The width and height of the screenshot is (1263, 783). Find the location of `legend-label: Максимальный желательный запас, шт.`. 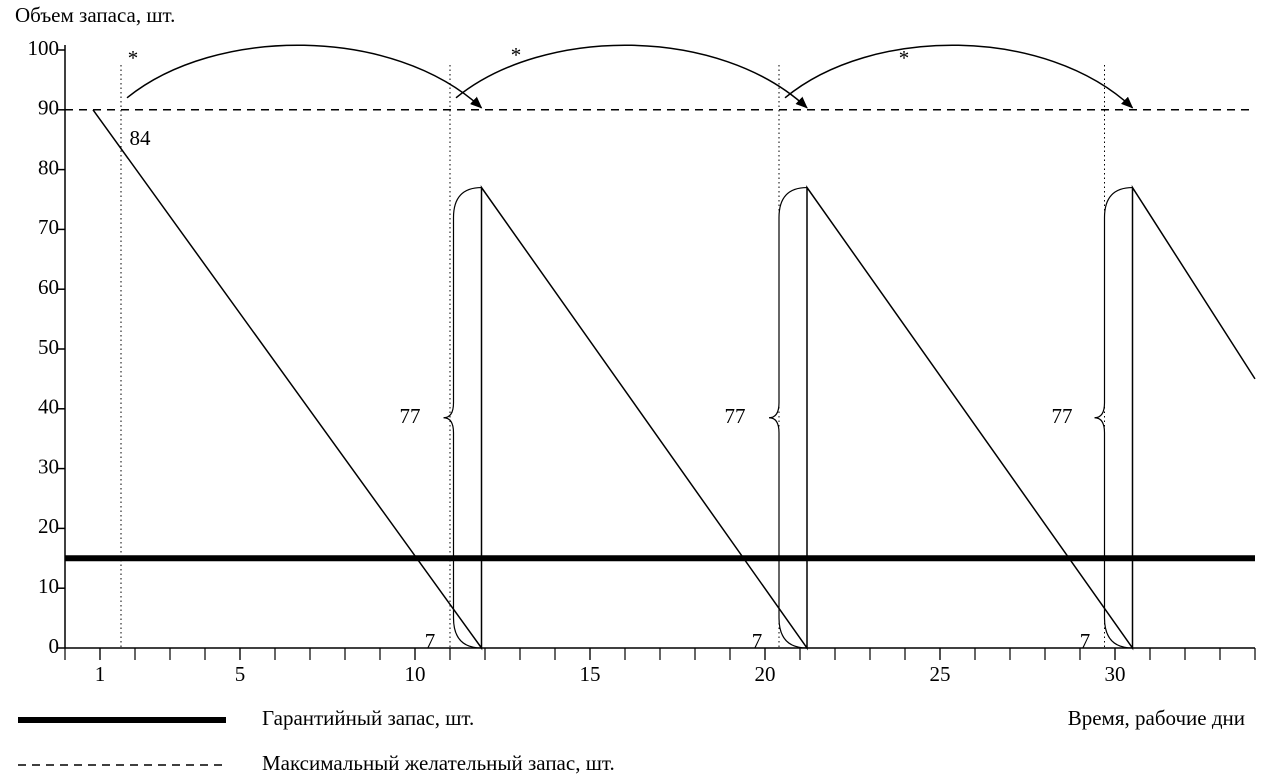

legend-label: Максимальный желательный запас, шт. is located at coordinates (438, 763).